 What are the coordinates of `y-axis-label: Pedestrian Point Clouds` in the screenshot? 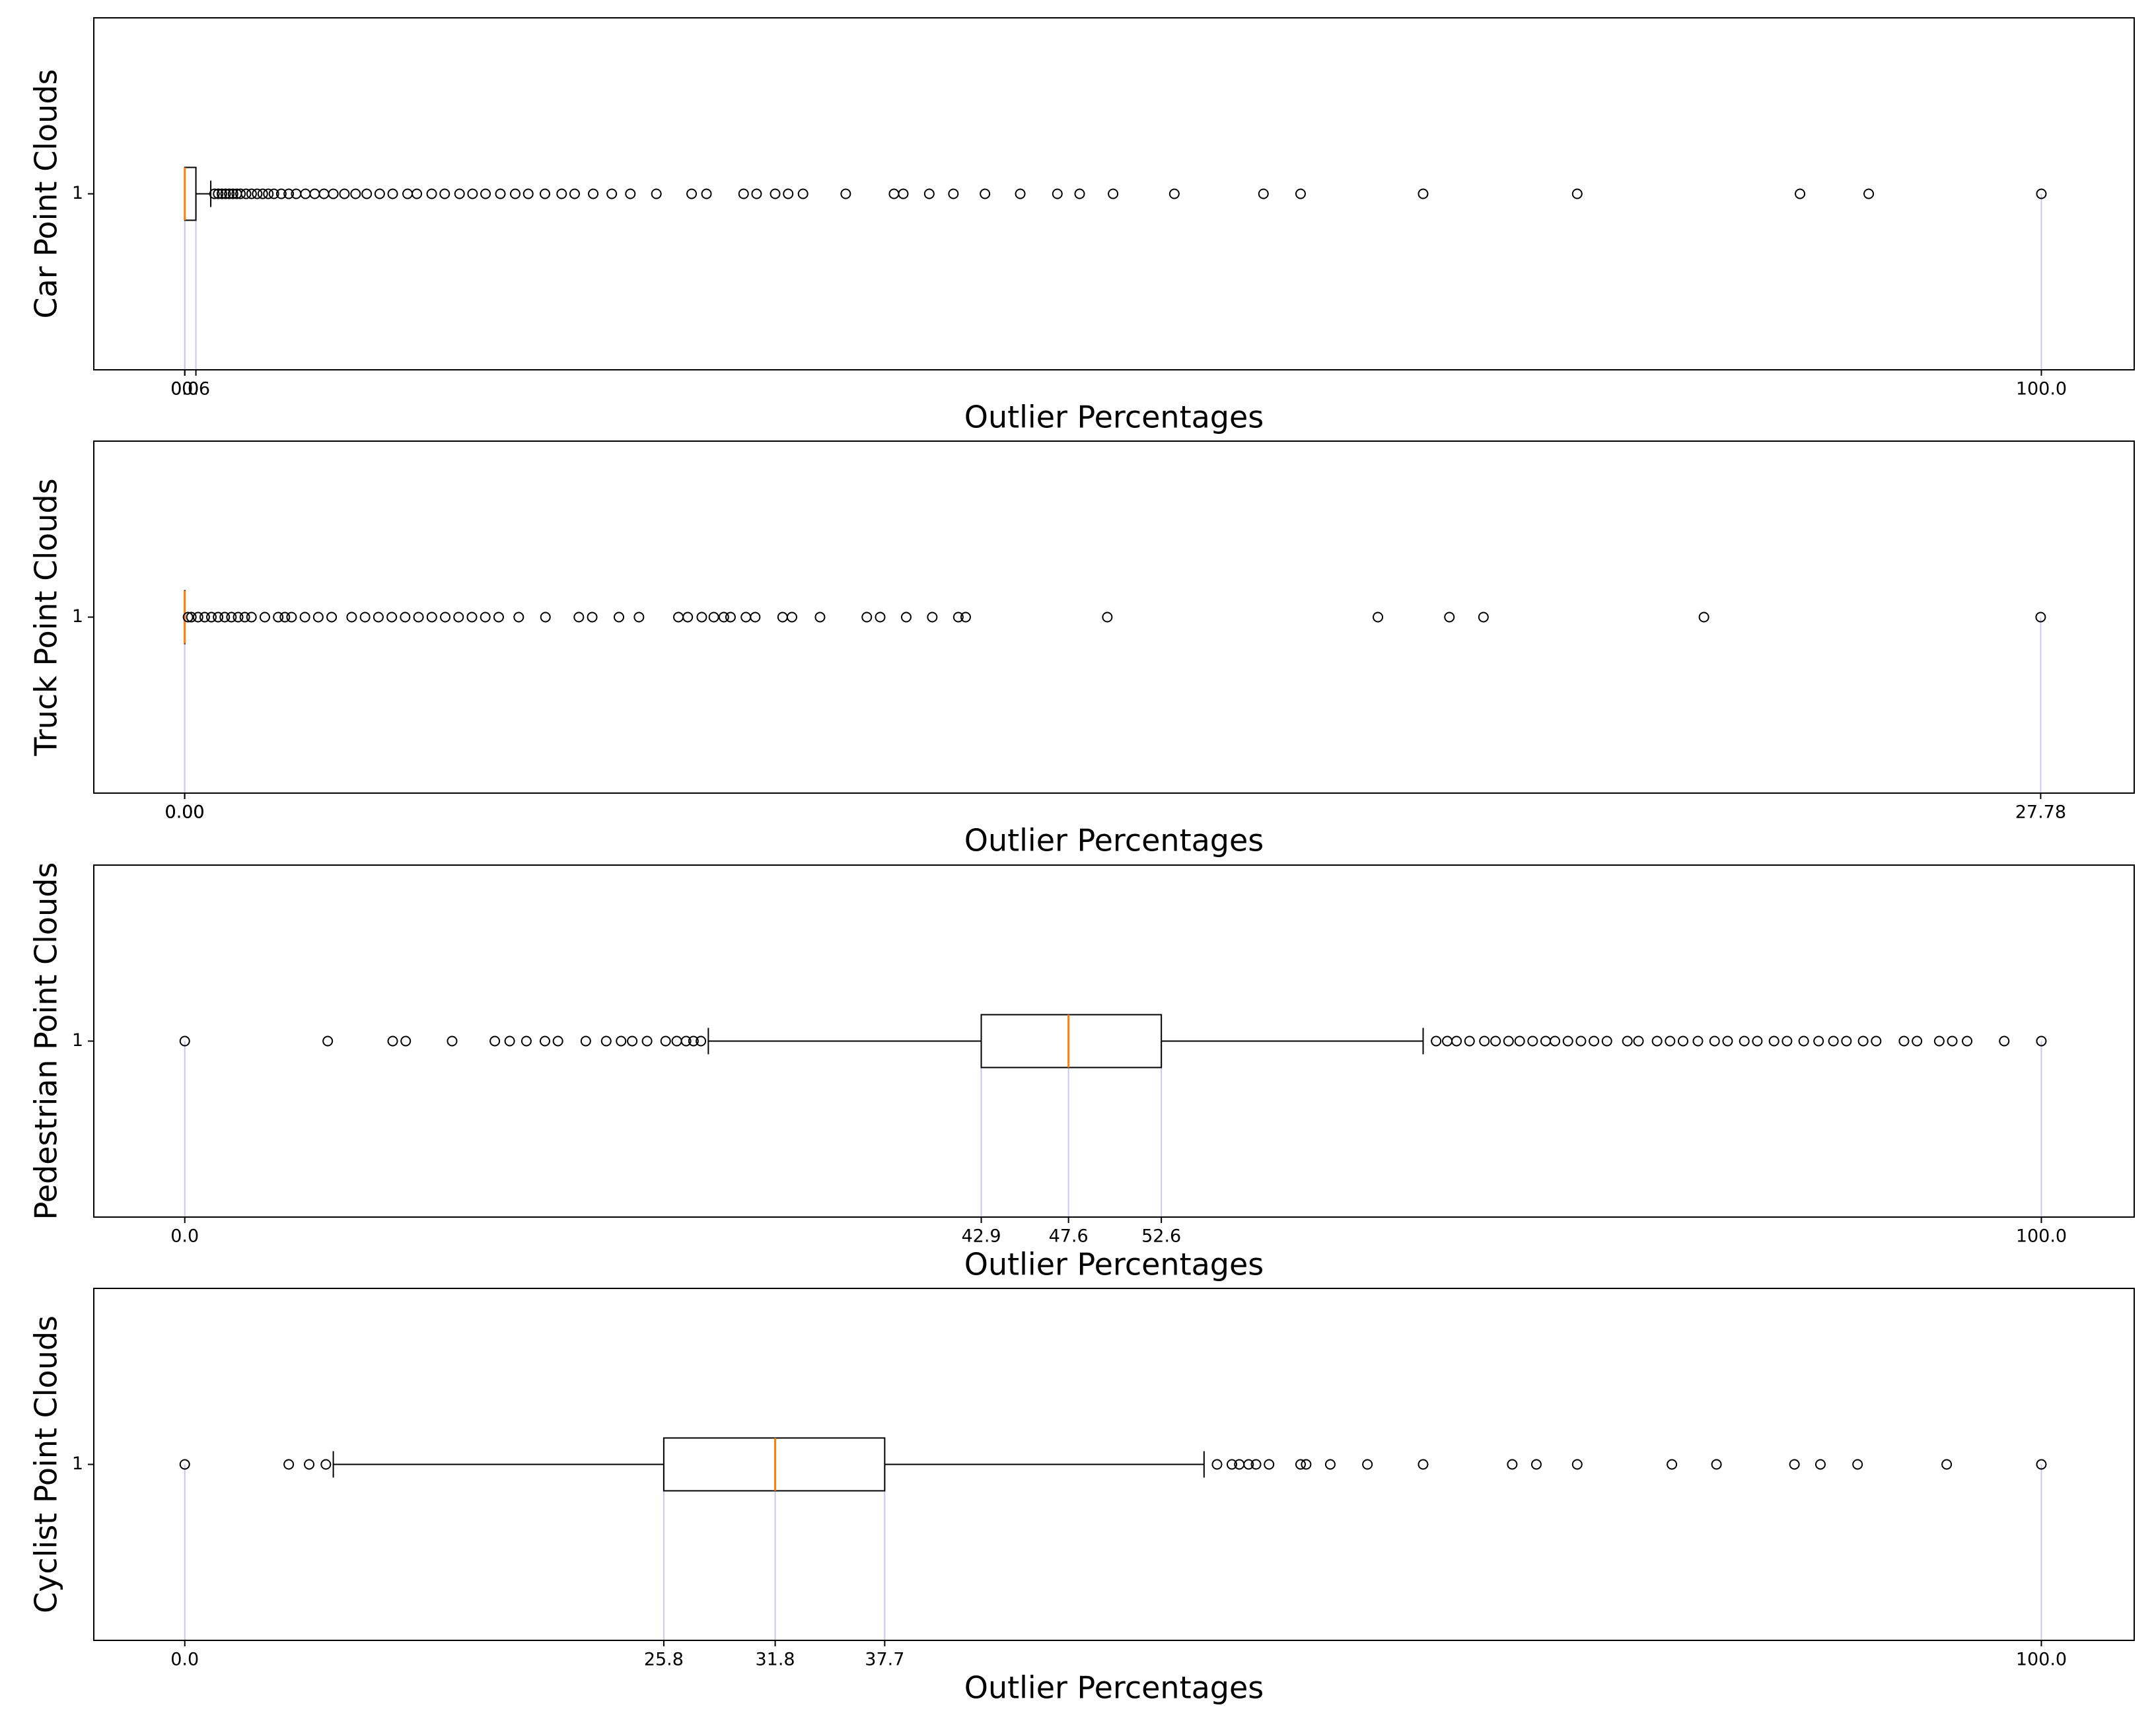 It's located at (46, 1041).